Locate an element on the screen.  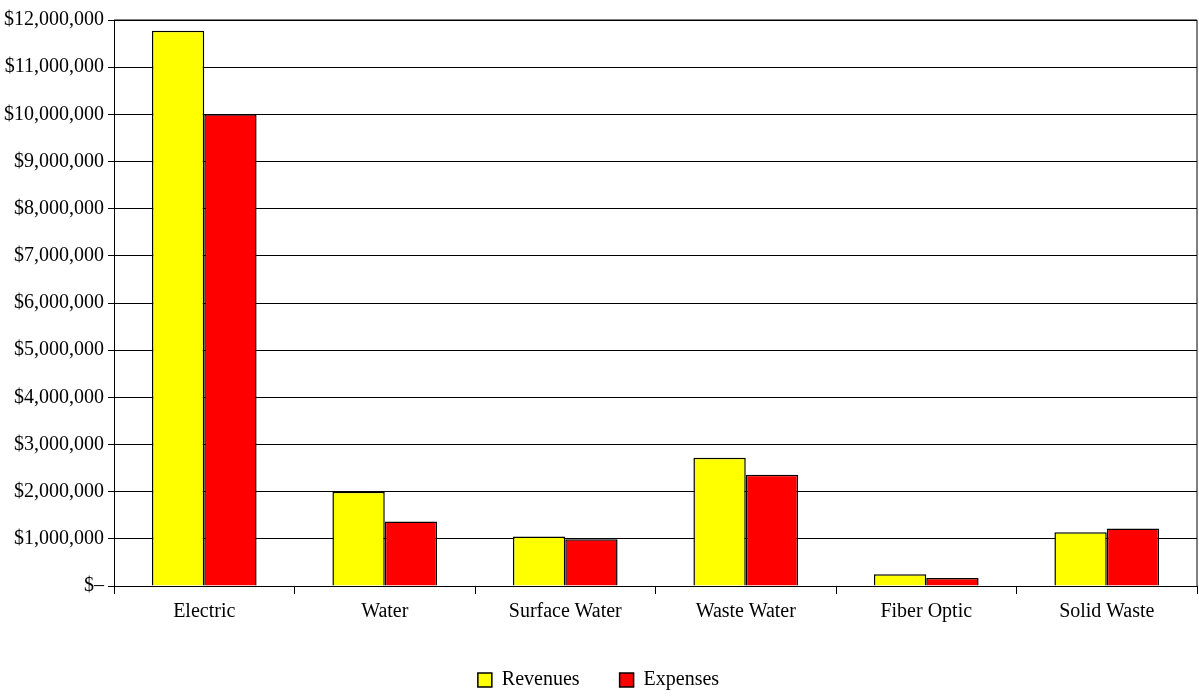
y-tick-label: $12,000,000 is located at coordinates (54, 18).